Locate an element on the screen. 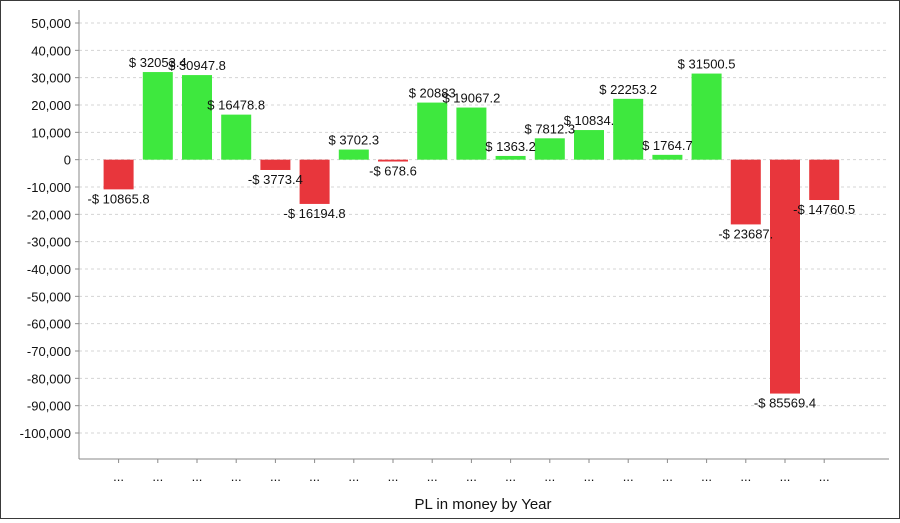 The height and width of the screenshot is (523, 900). y-tick-label: -30,000 is located at coordinates (49, 242).